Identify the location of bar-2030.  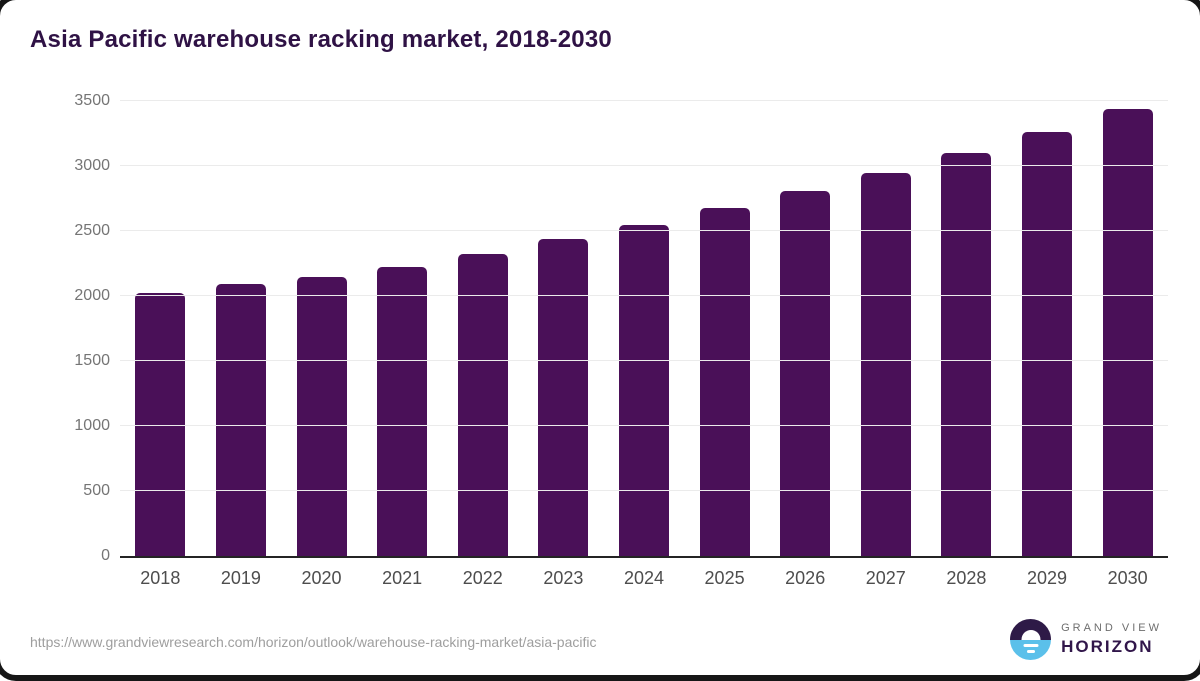
(1127, 332).